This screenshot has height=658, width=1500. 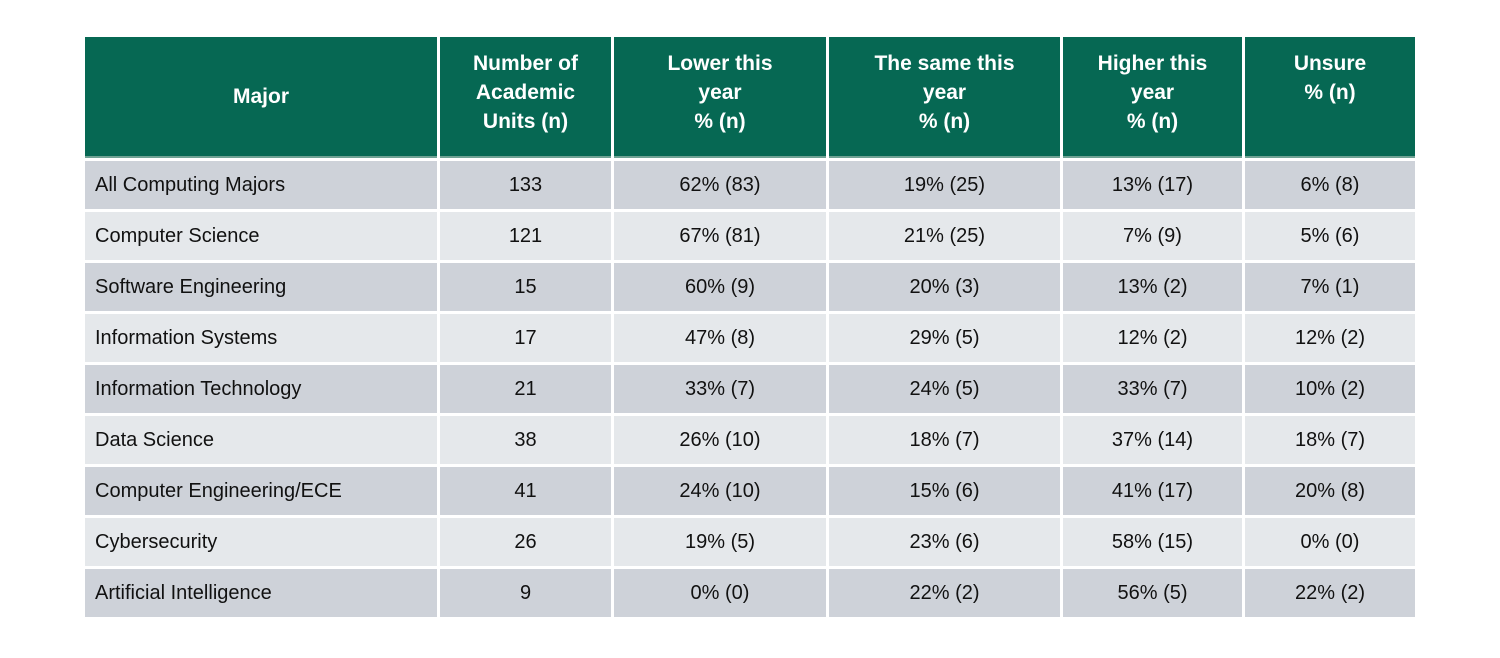 What do you see at coordinates (1330, 542) in the screenshot?
I see `data-cell-unsure: 0% (0)` at bounding box center [1330, 542].